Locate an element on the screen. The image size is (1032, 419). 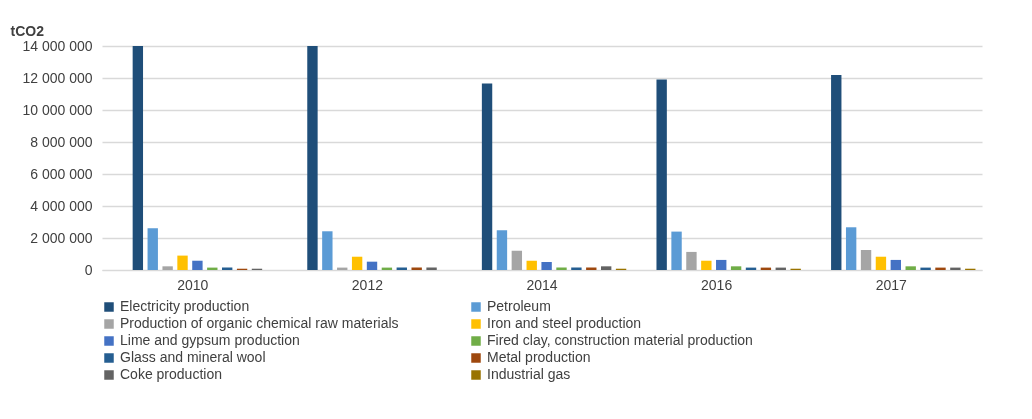
legend-label: Lime and gypsum production is located at coordinates (210, 340).